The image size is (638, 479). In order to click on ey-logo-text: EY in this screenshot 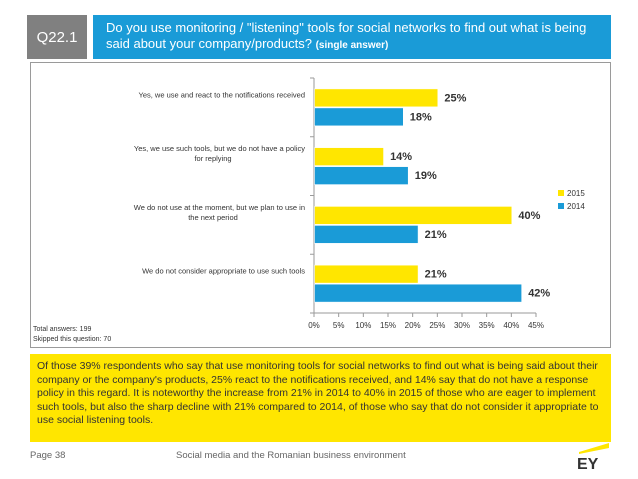, I will do `click(588, 463)`.